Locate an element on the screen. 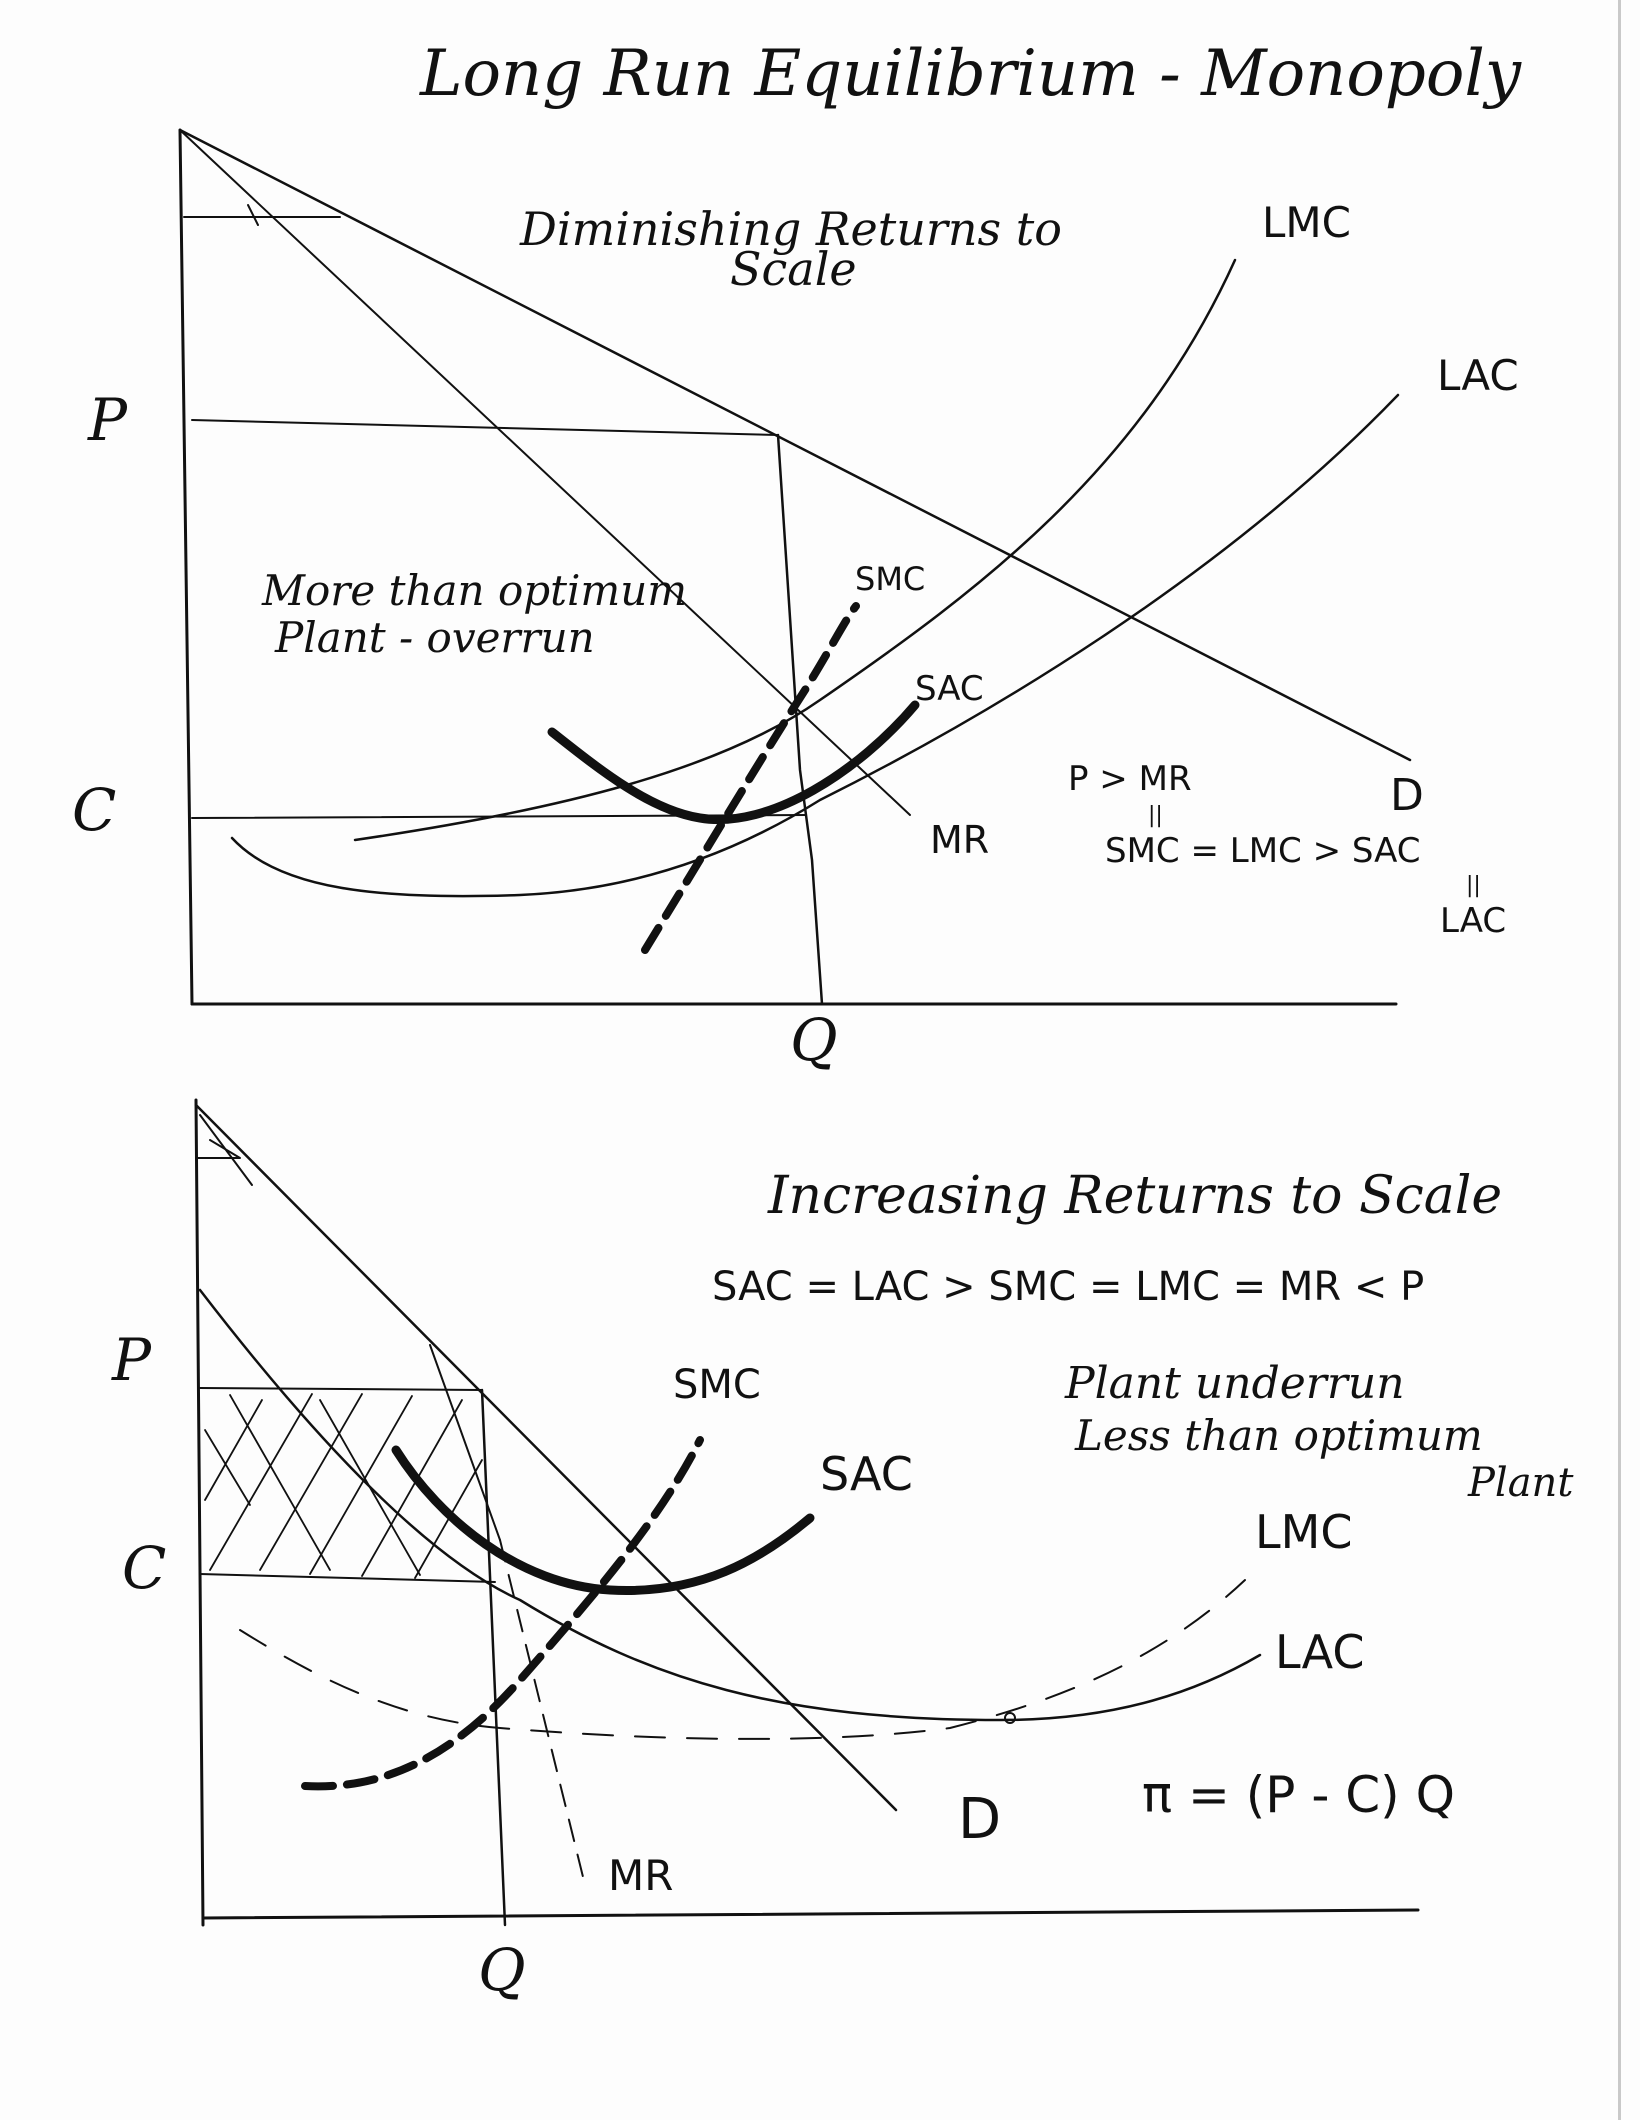  top-axis-p-label: P is located at coordinates (107, 420).